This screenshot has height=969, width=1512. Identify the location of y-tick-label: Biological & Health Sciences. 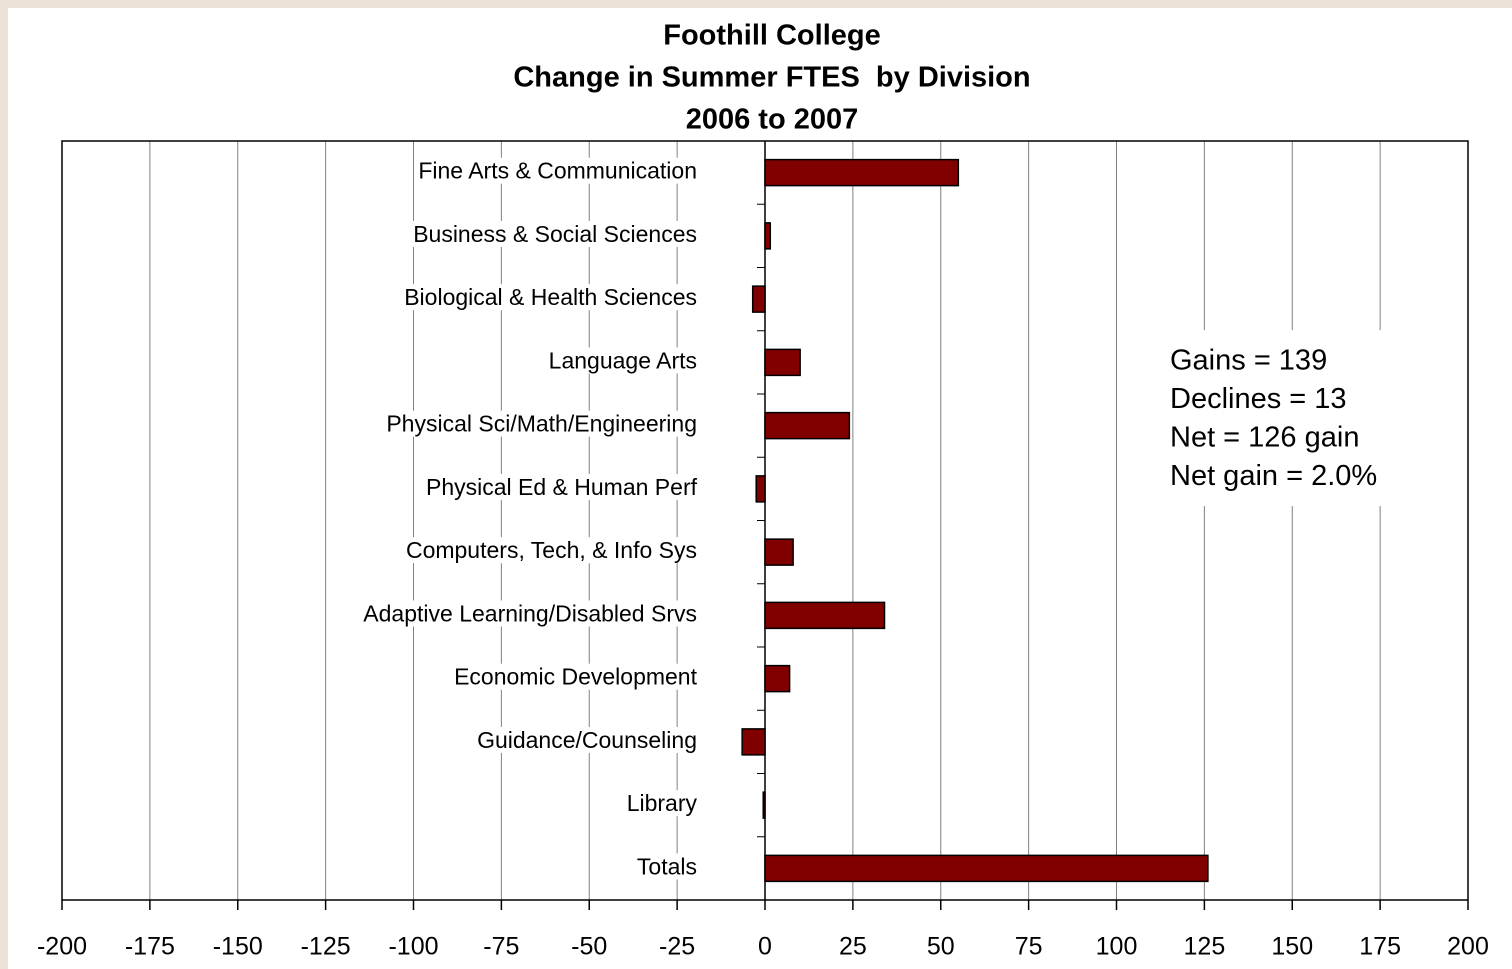
(550, 297).